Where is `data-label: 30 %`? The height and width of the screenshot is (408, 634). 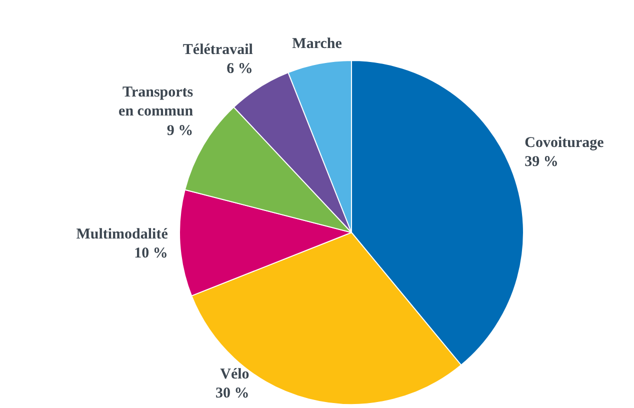
data-label: 30 % is located at coordinates (233, 394).